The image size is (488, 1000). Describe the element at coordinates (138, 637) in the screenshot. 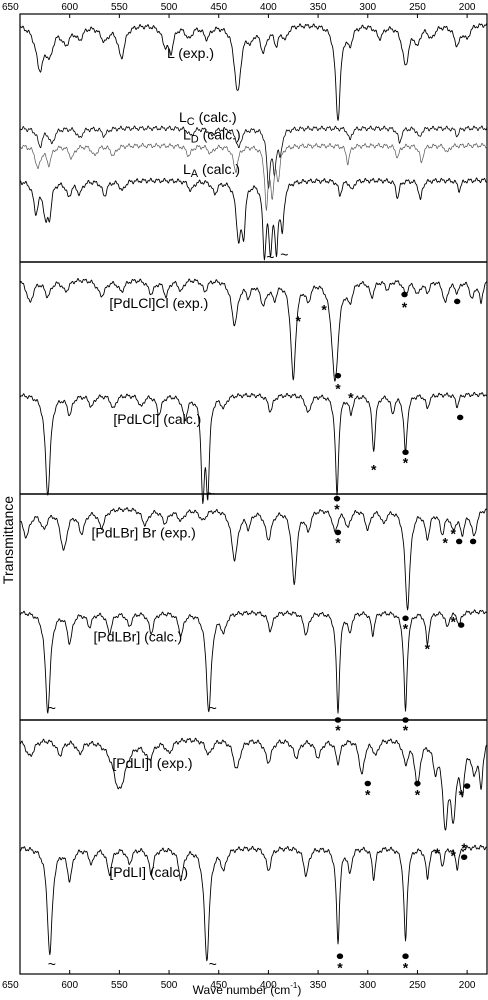

I see `series-label: [PdLBr] (calc.)` at that location.